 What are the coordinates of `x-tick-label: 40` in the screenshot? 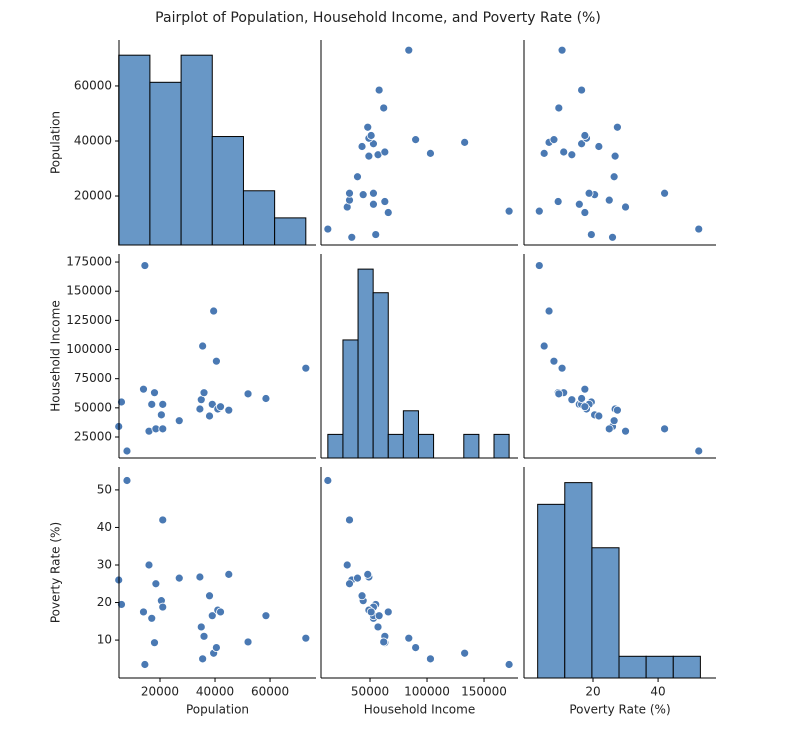 It's located at (657, 692).